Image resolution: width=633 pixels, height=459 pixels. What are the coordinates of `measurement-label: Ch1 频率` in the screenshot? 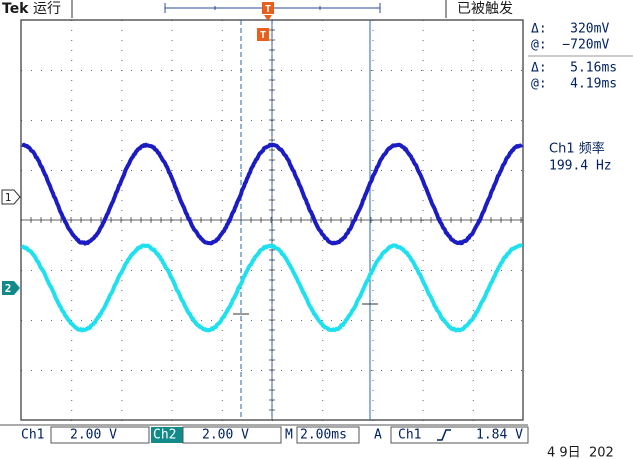 It's located at (577, 149).